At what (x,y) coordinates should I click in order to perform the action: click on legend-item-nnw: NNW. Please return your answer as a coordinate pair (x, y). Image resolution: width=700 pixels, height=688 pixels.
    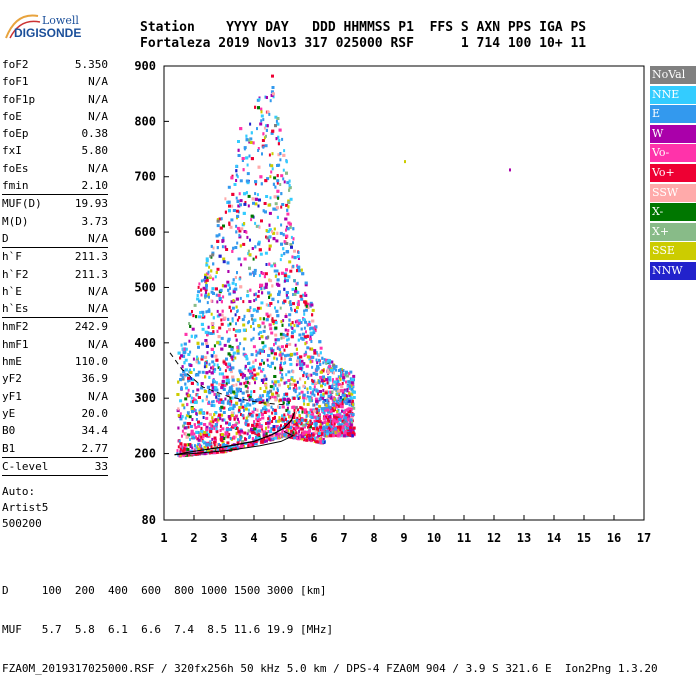
    Looking at the image, I should click on (673, 270).